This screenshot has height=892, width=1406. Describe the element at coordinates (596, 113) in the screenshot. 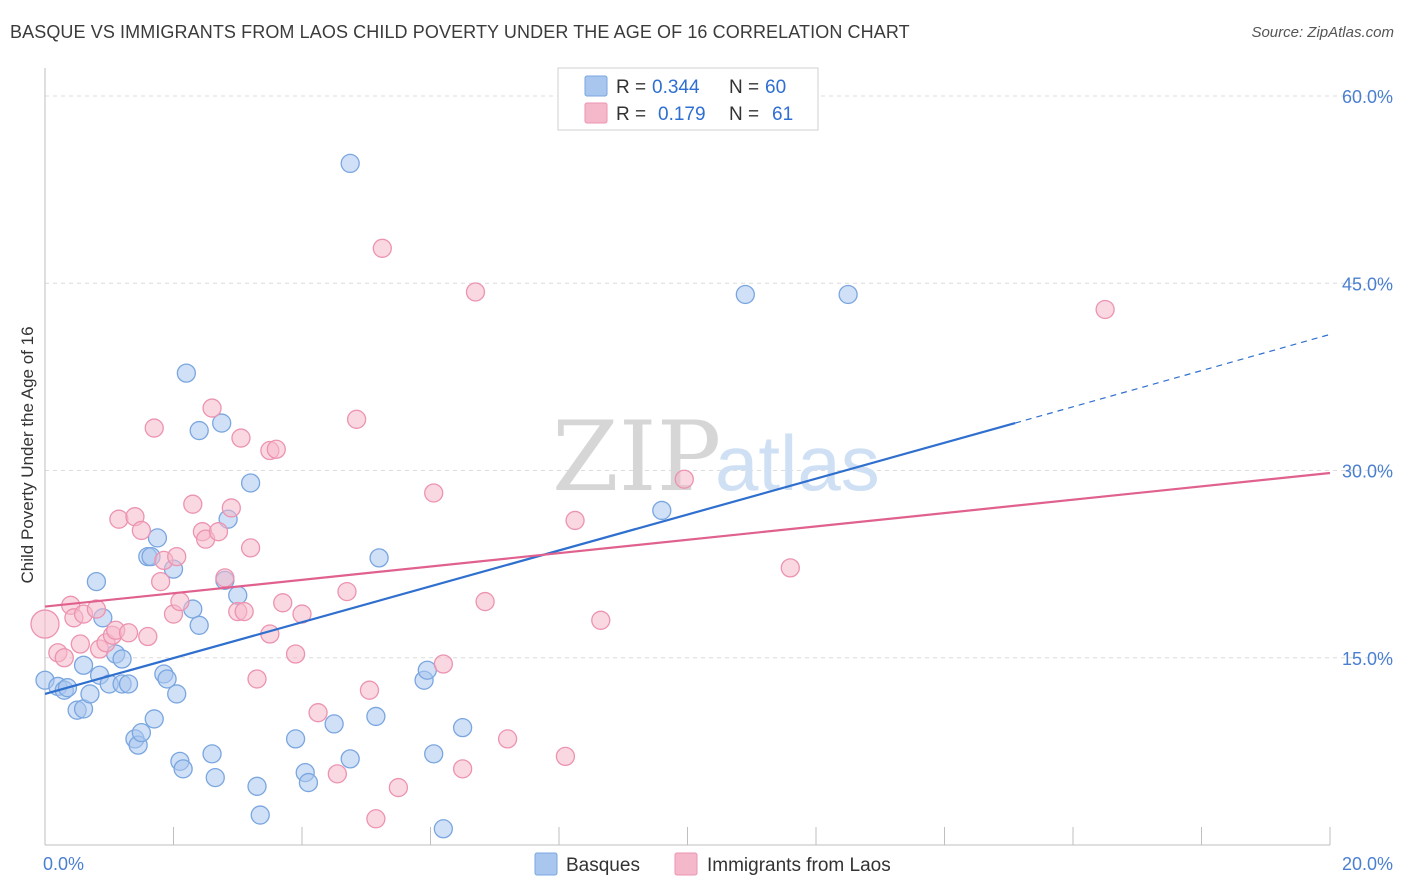

I see `legend-swatch-pink` at that location.